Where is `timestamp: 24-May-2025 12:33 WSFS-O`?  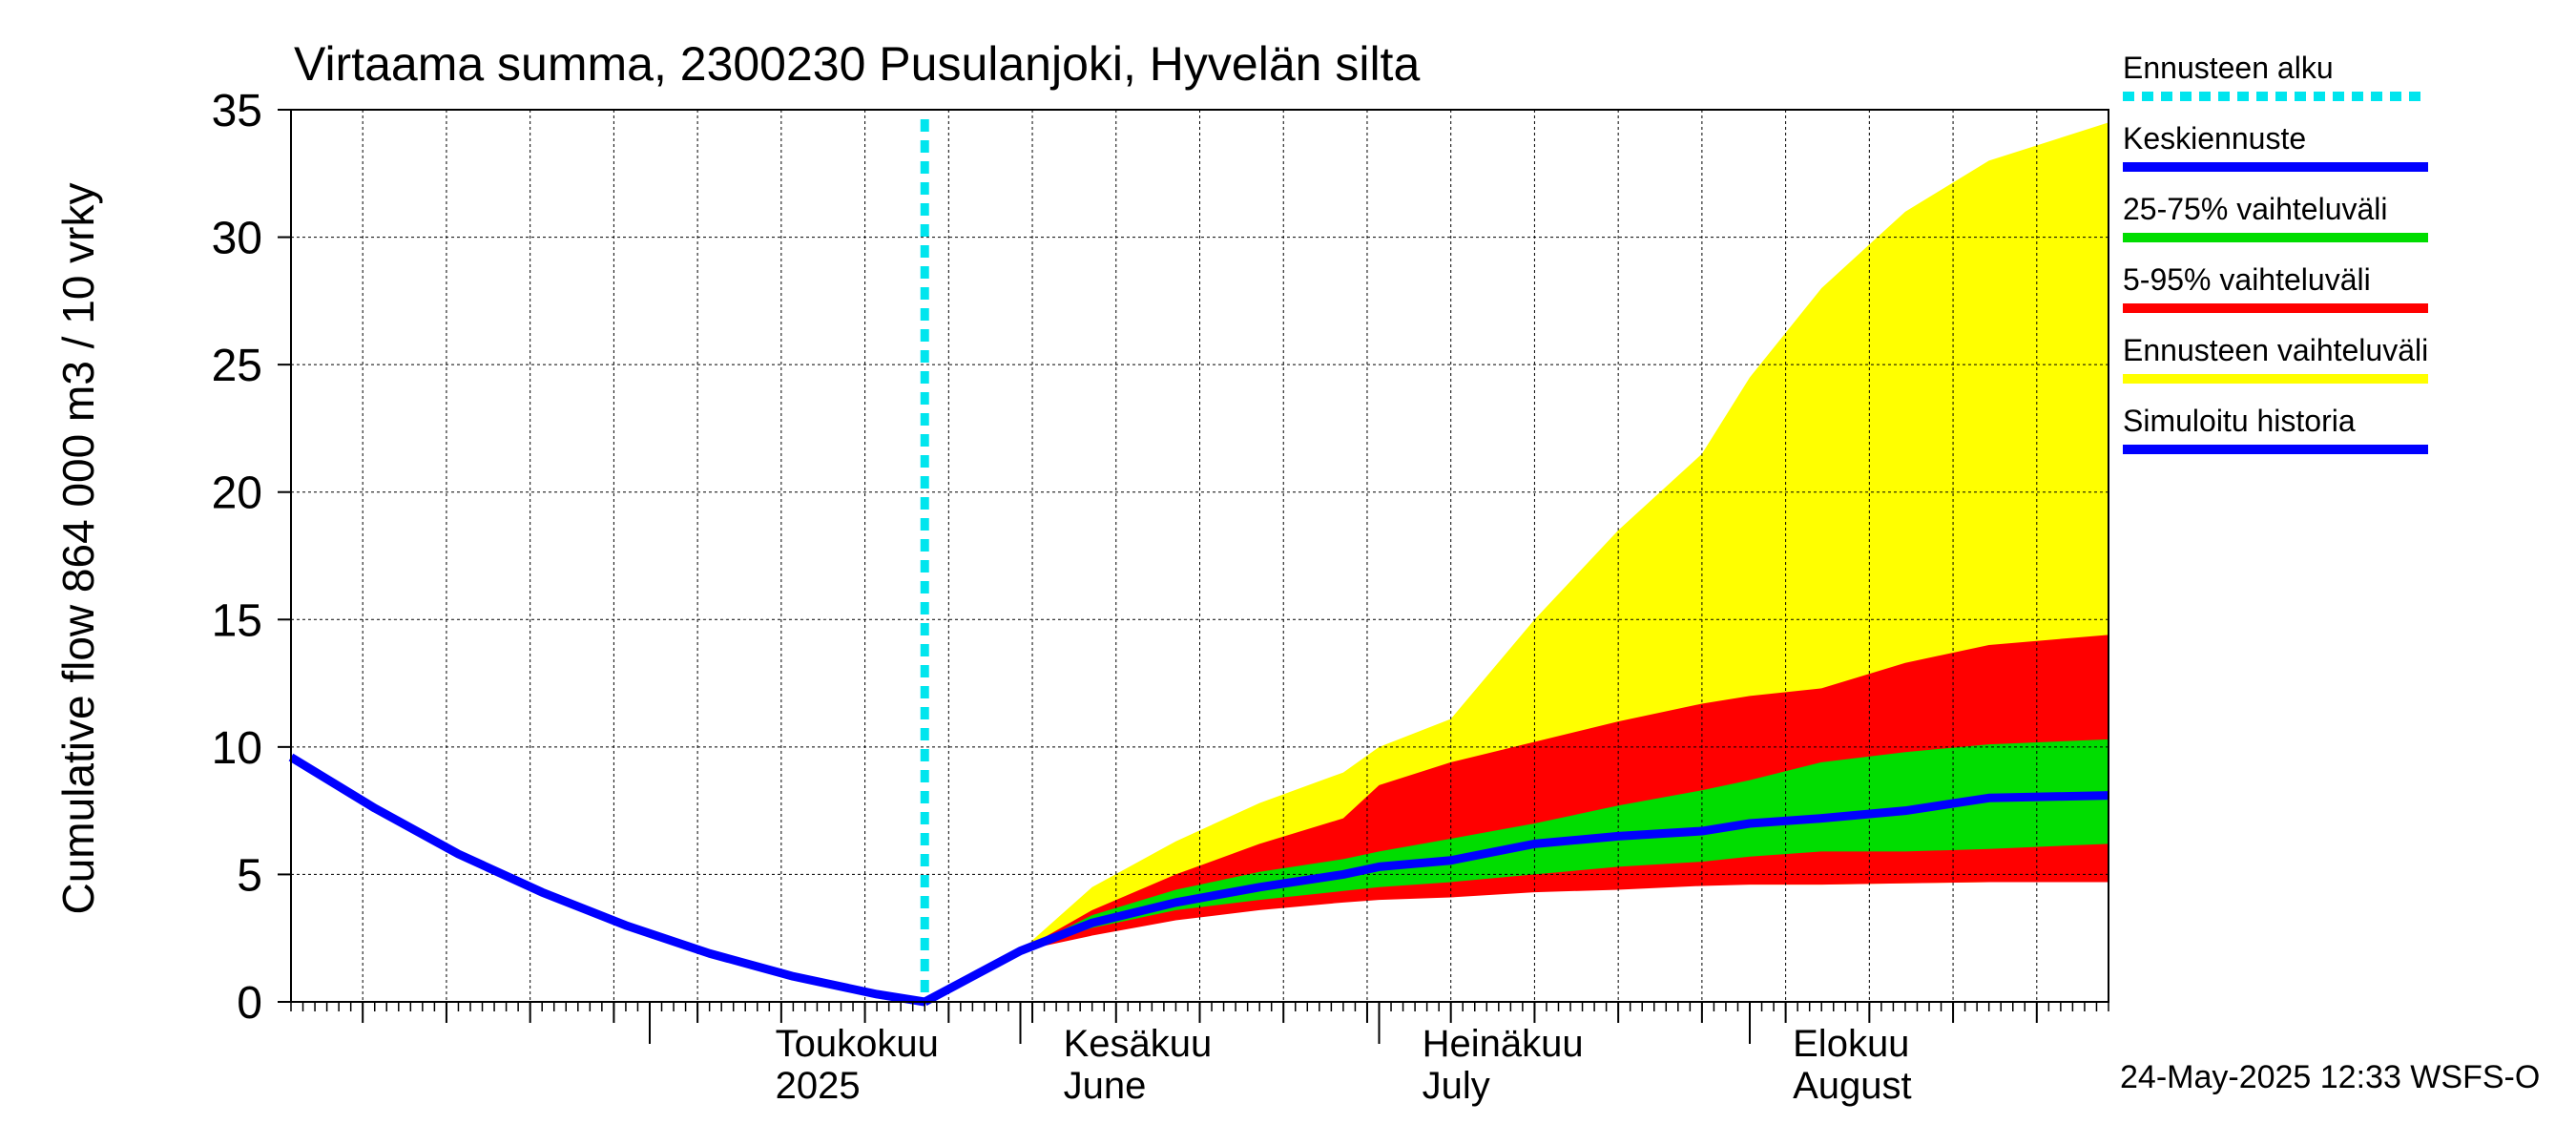 timestamp: 24-May-2025 12:33 WSFS-O is located at coordinates (2330, 1077).